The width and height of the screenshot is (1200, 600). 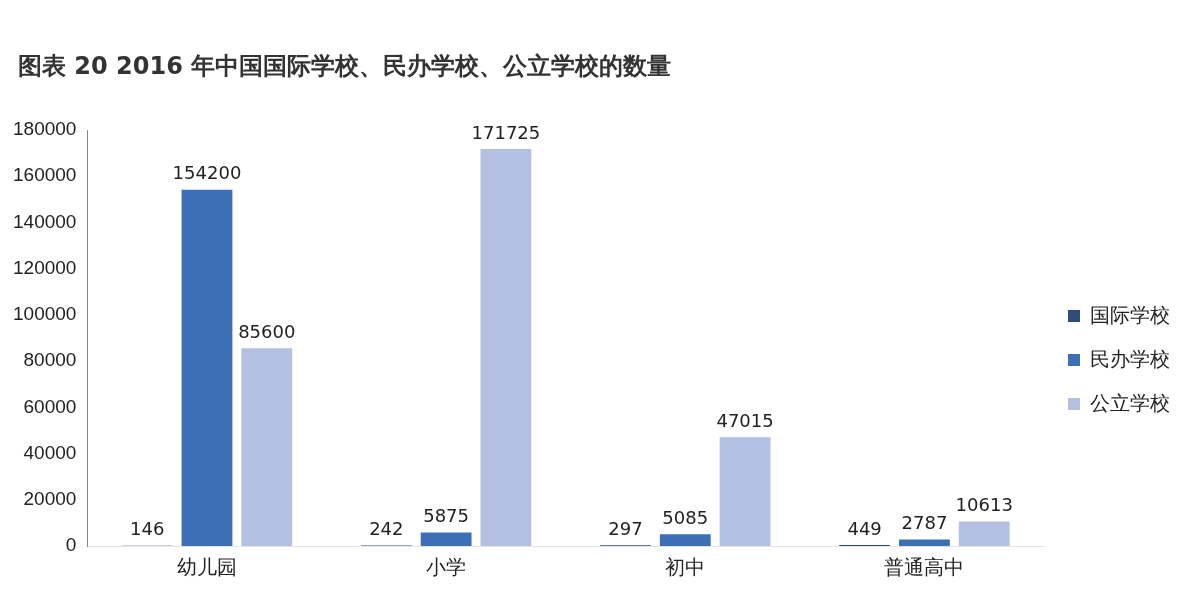 What do you see at coordinates (506, 132) in the screenshot?
I see `data-label: 171725` at bounding box center [506, 132].